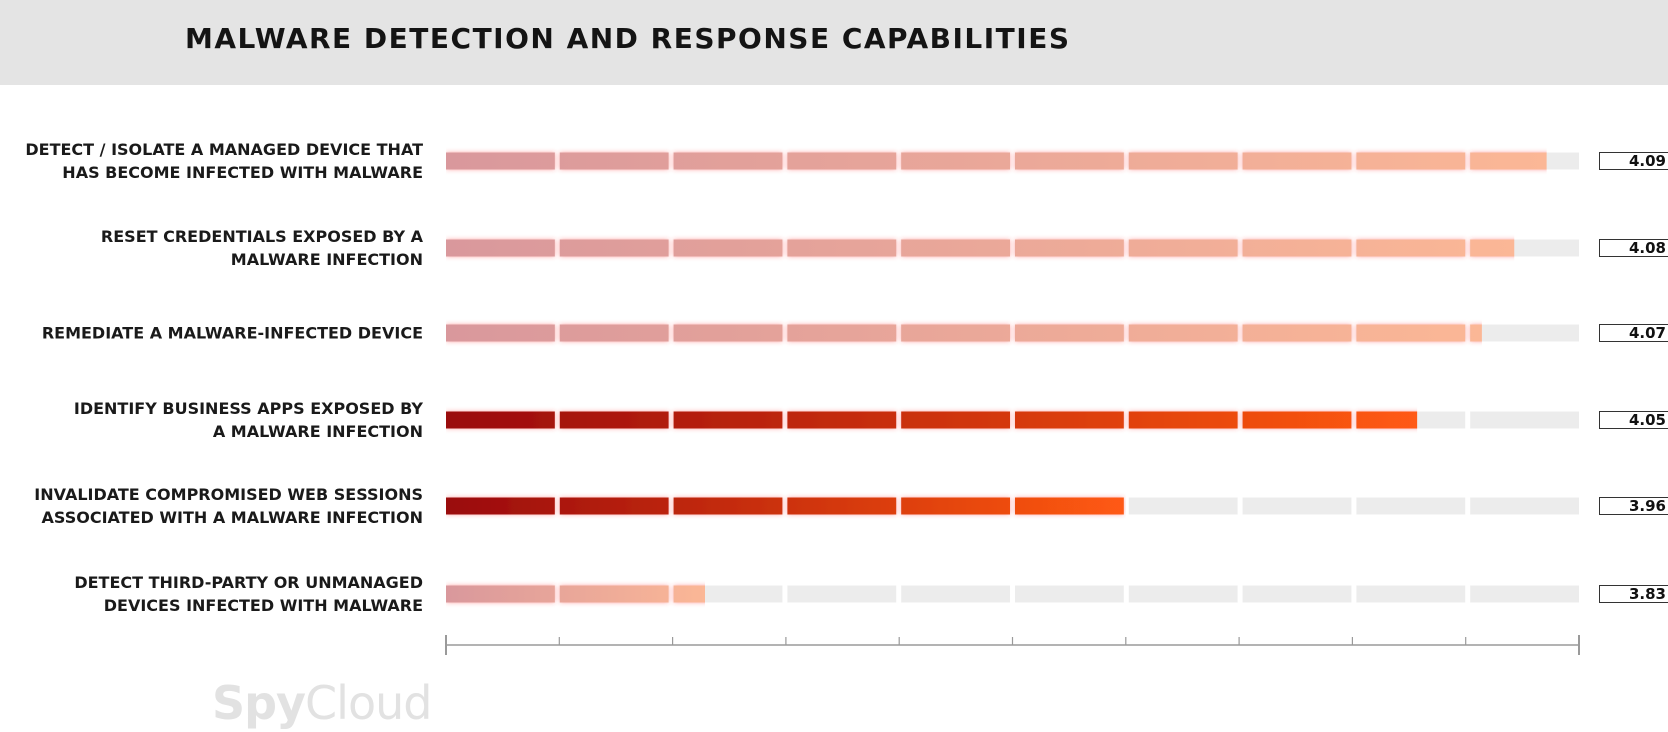  I want to click on value-label: 3.96, so click(1633, 506).